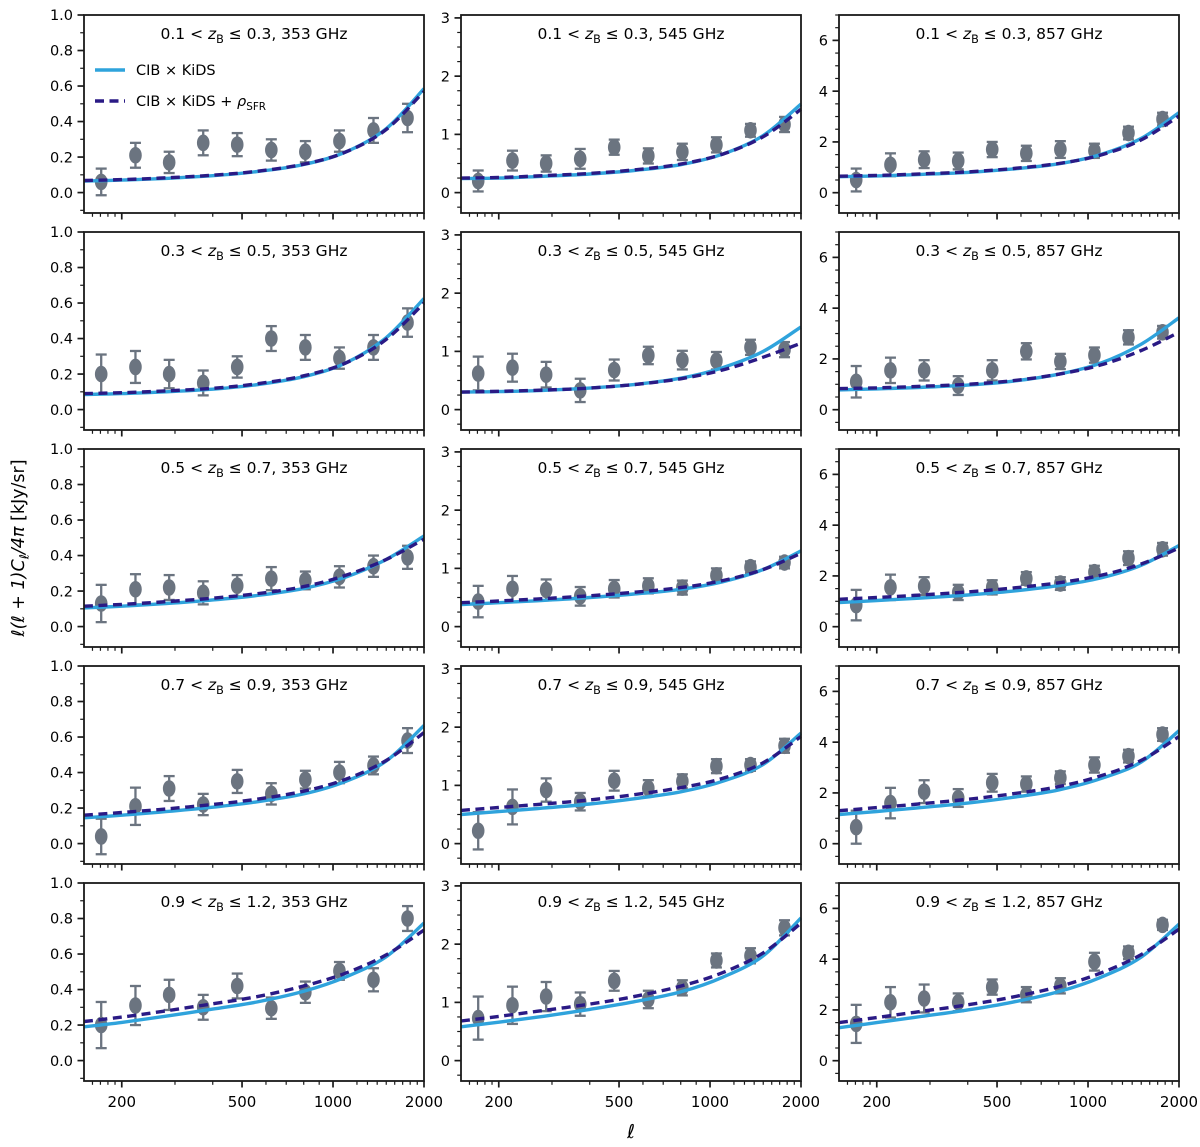 The image size is (1200, 1147). Describe the element at coordinates (823, 526) in the screenshot. I see `y-tick-label: 4` at that location.